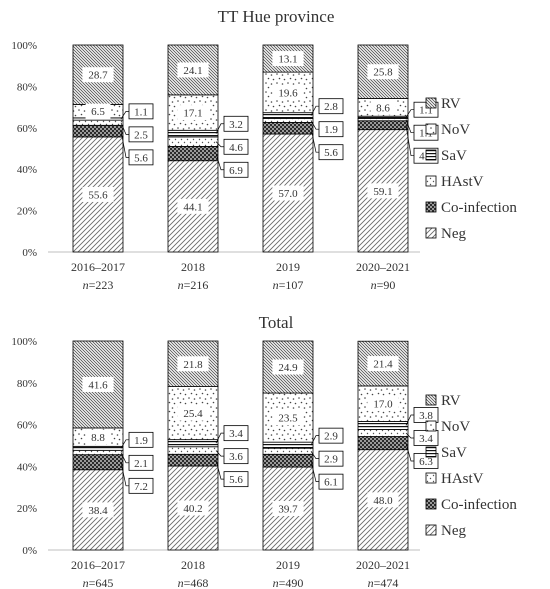 This screenshot has width=550, height=589. What do you see at coordinates (192, 207) in the screenshot?
I see `value-label: 44.1` at bounding box center [192, 207].